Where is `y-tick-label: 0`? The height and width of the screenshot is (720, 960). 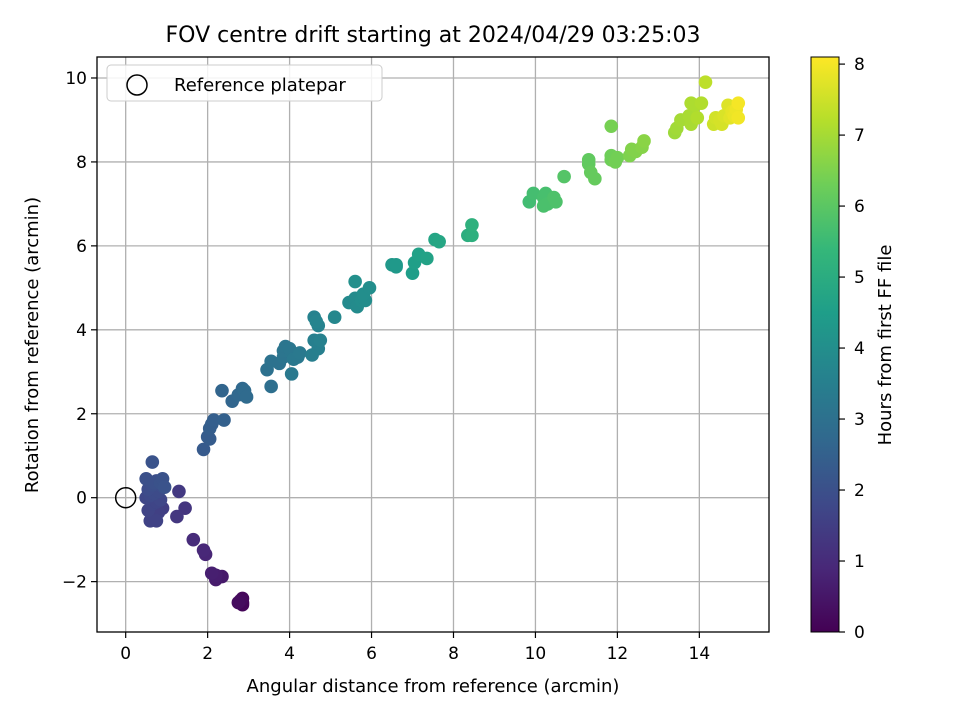 y-tick-label: 0 is located at coordinates (81, 499).